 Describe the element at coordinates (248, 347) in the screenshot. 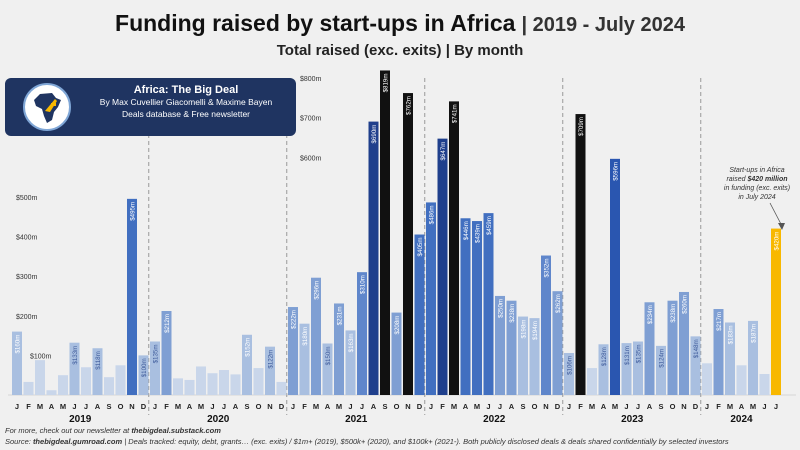

I see `bar-value-label: $152m` at that location.